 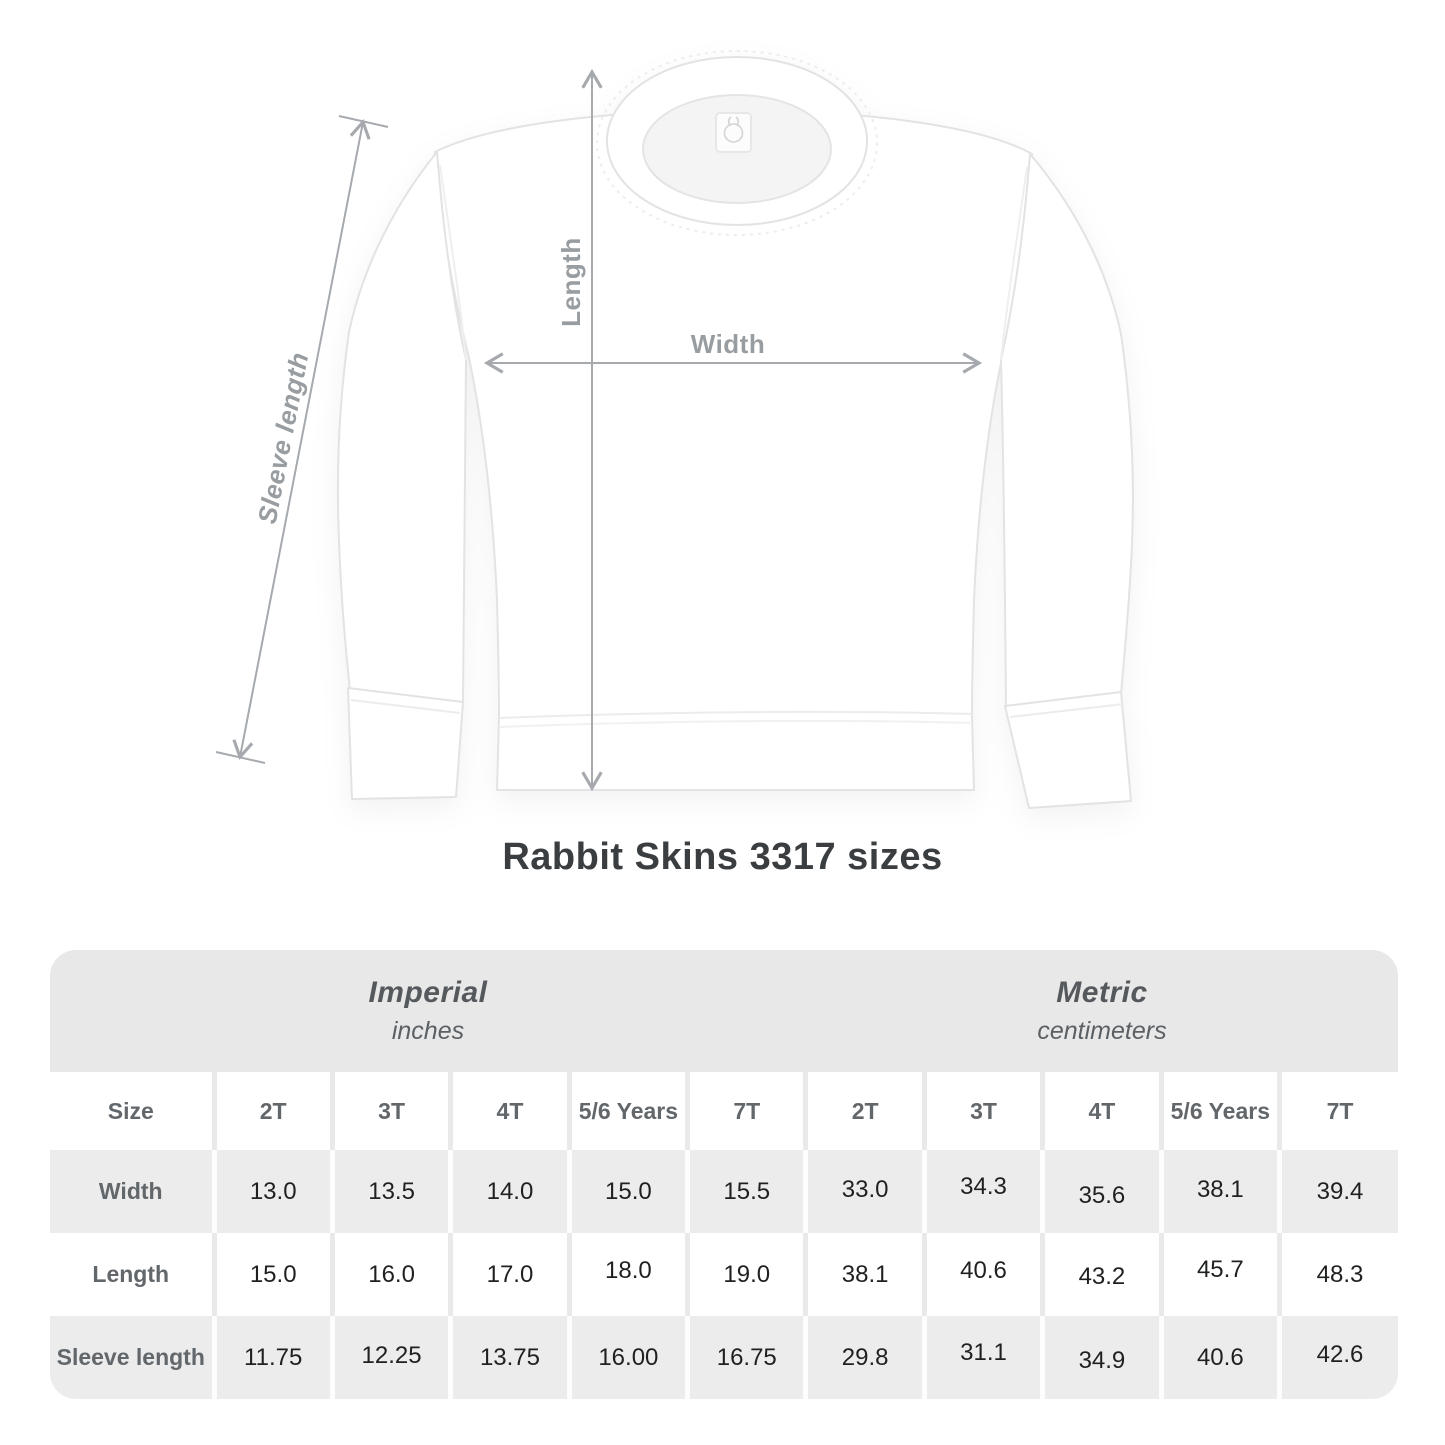 What do you see at coordinates (509, 1274) in the screenshot?
I see `size-value: 17.0` at bounding box center [509, 1274].